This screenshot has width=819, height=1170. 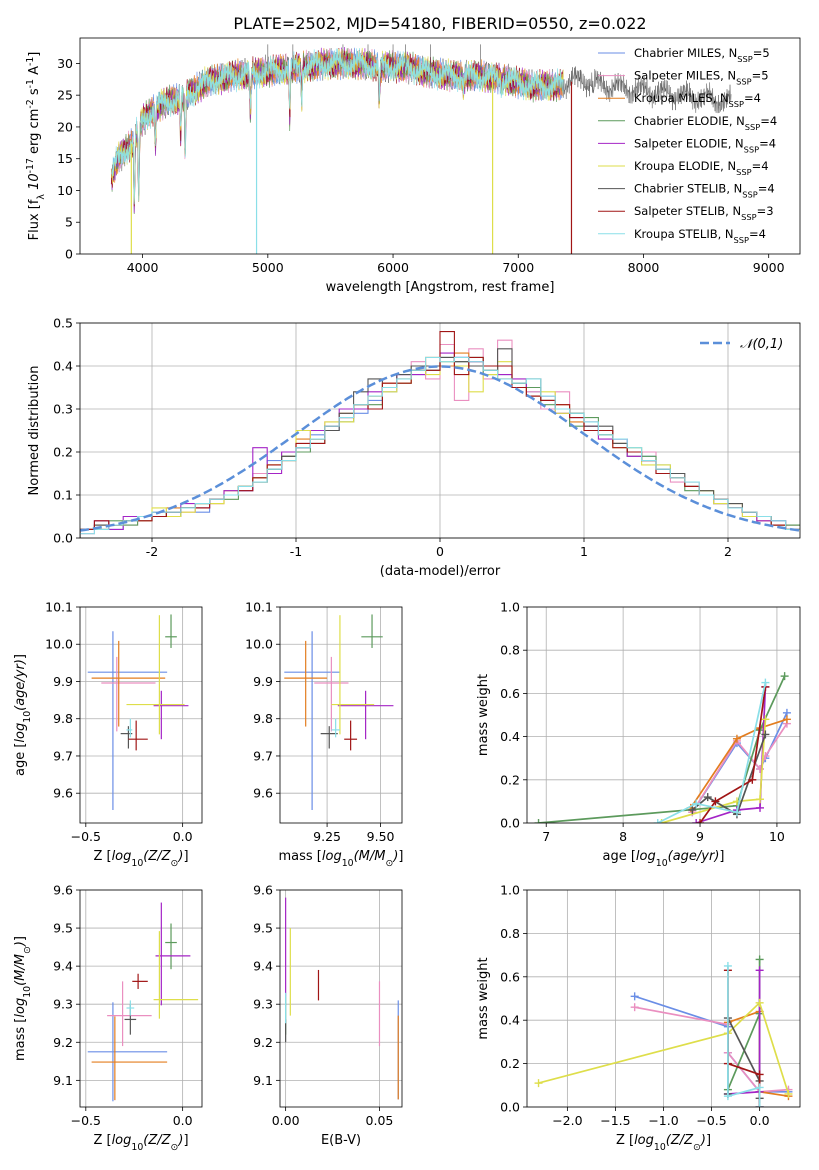 What do you see at coordinates (65, 63) in the screenshot?
I see `y-tick-label: 30` at bounding box center [65, 63].